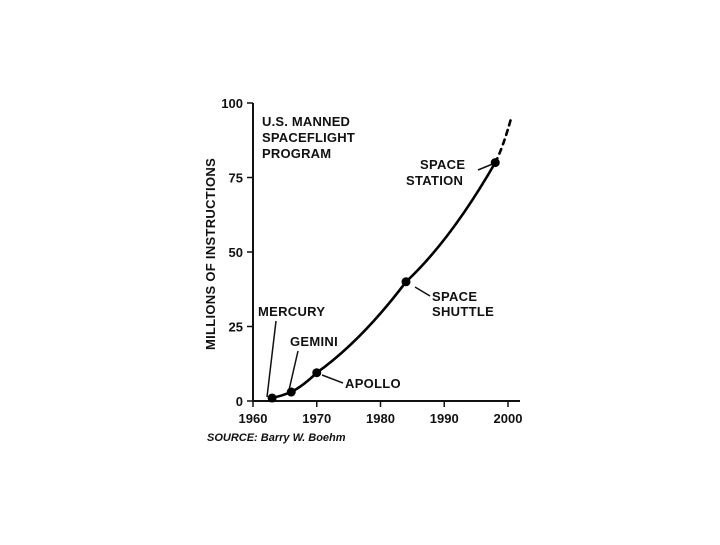 The width and height of the screenshot is (720, 545). I want to click on chart-title-line-1: U.S. MANNED, so click(306, 121).